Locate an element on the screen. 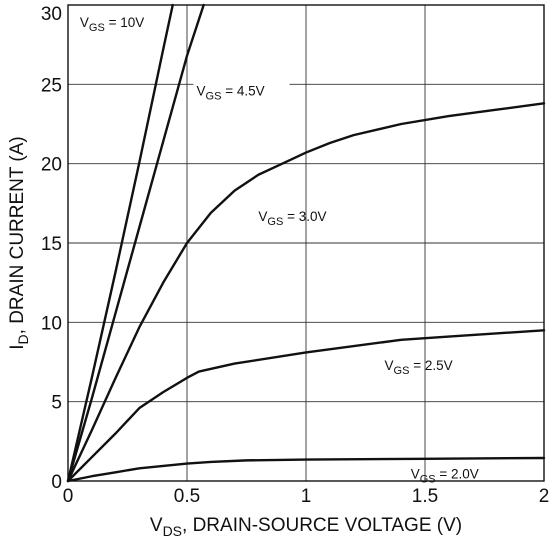  y-tick-label: 20 is located at coordinates (51, 165).